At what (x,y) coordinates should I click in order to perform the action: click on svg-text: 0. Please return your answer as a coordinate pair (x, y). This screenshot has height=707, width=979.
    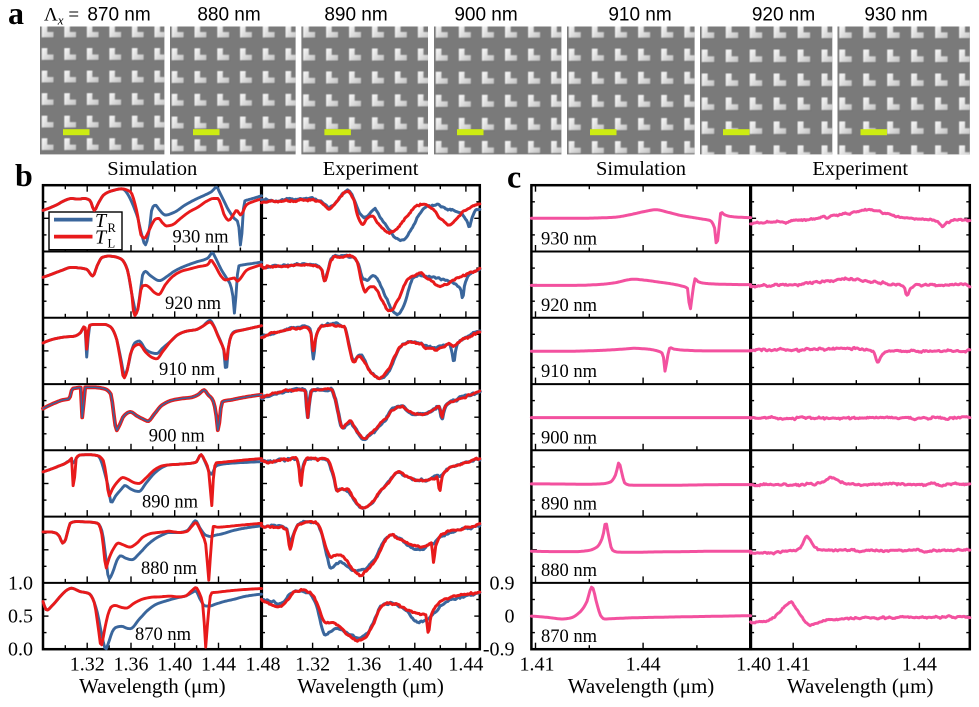
    Looking at the image, I should click on (510, 617).